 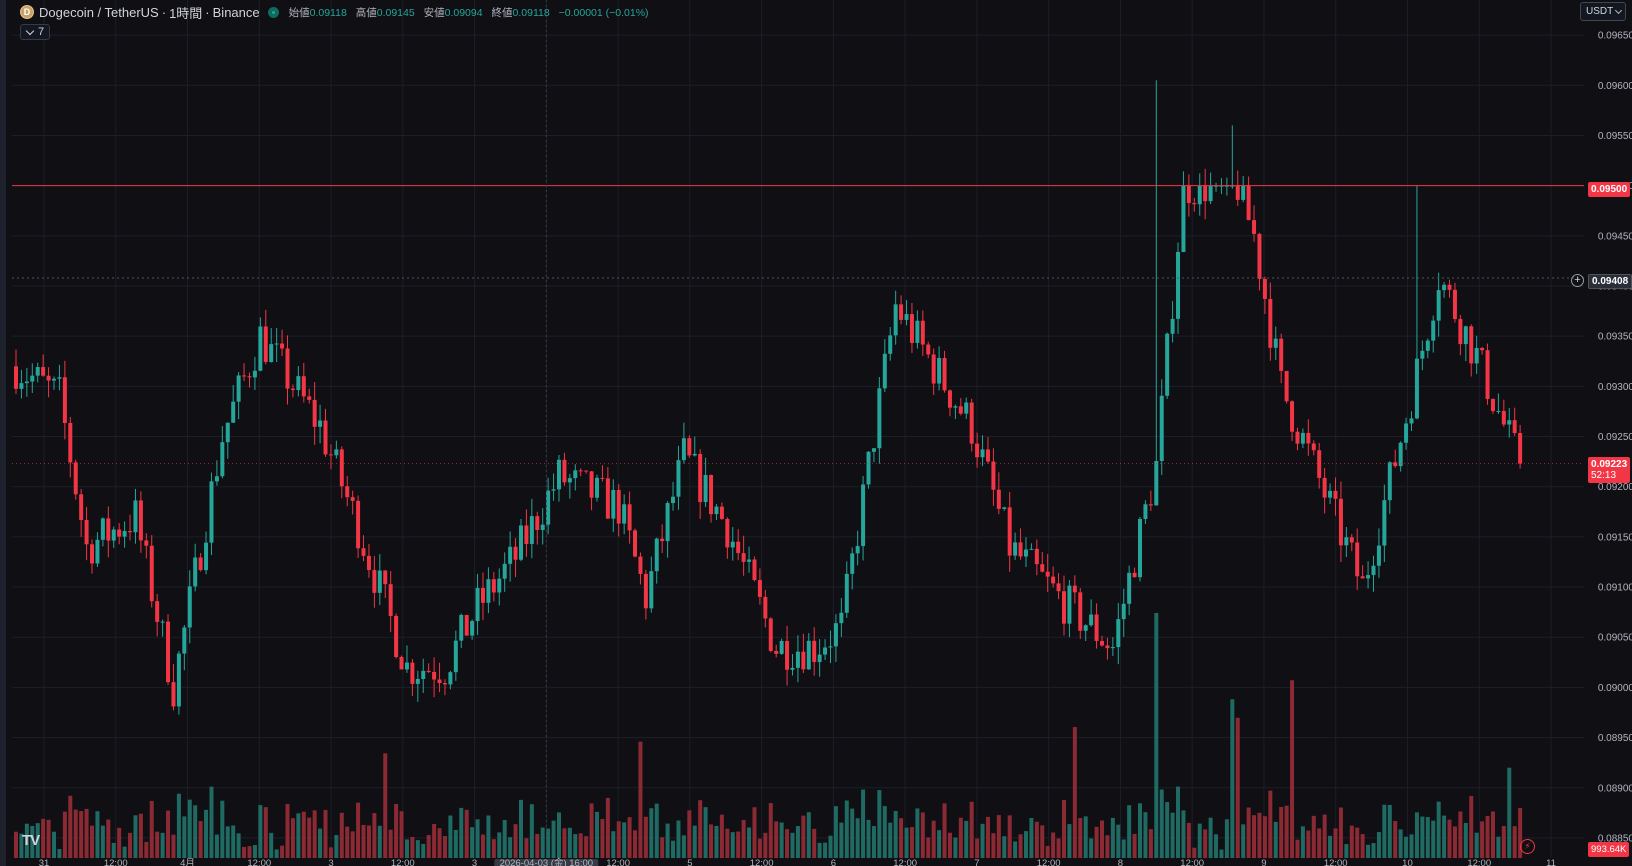 I want to click on lightning-icon: ⚡, so click(x=1527, y=846).